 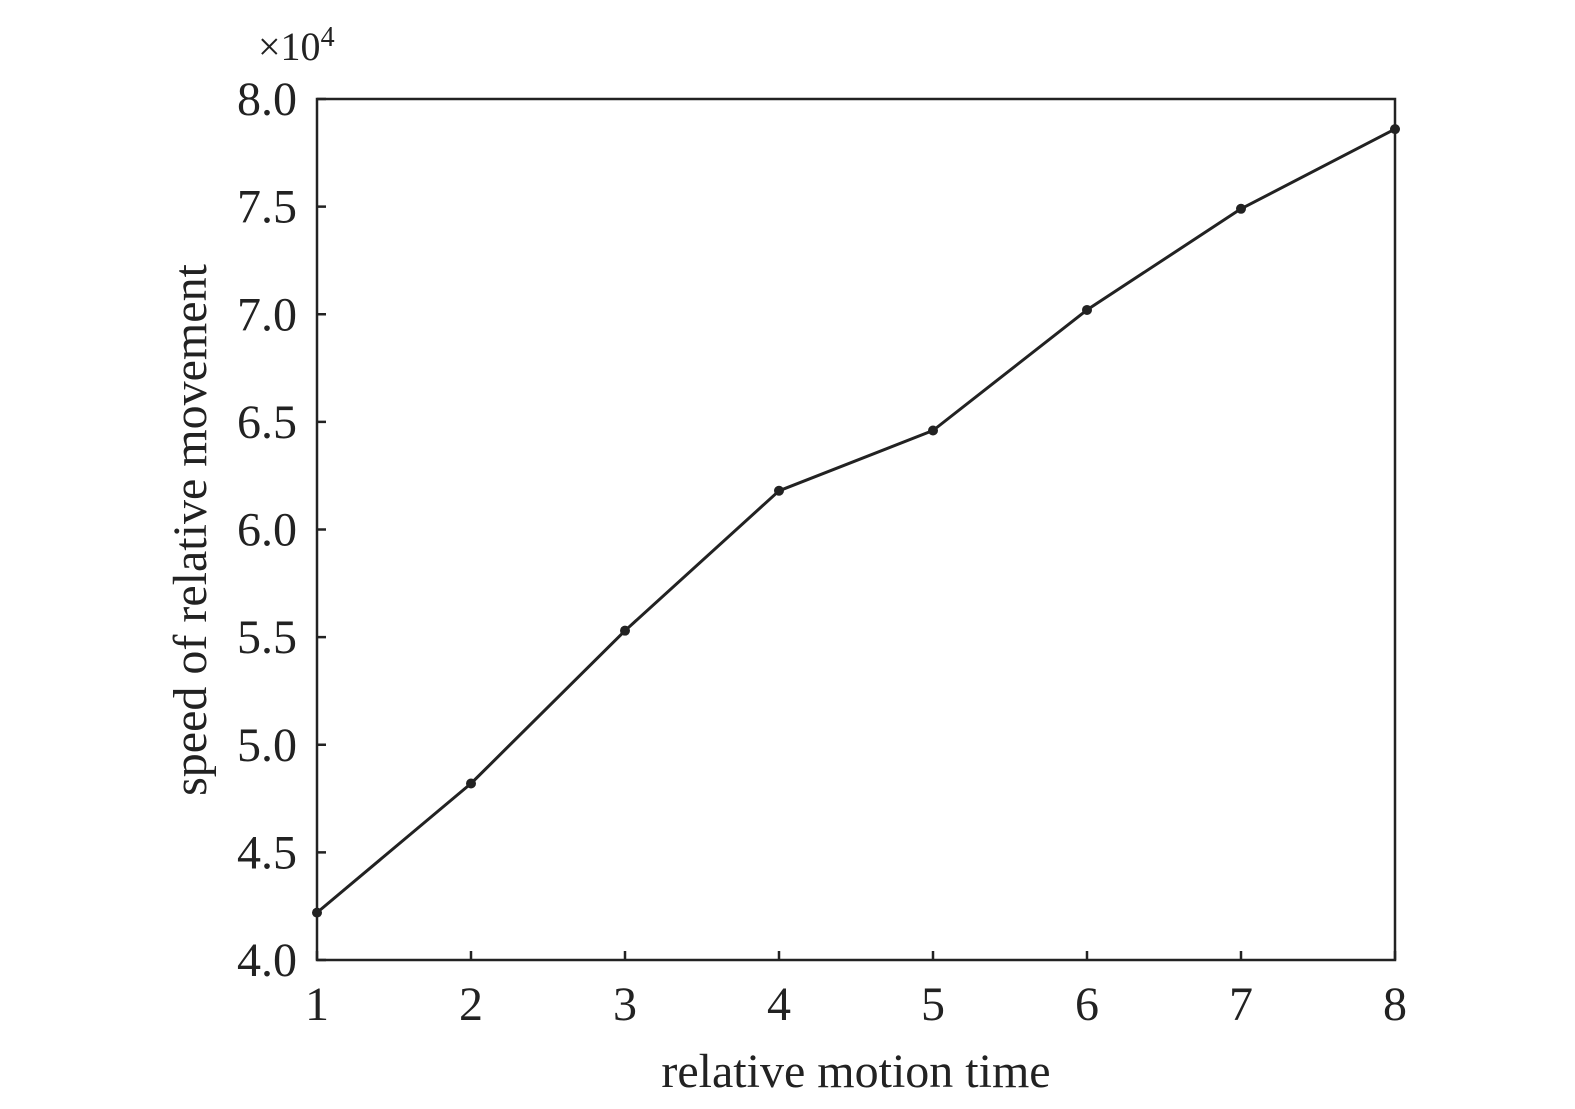 I want to click on x-tick-label: 3, so click(x=625, y=1004).